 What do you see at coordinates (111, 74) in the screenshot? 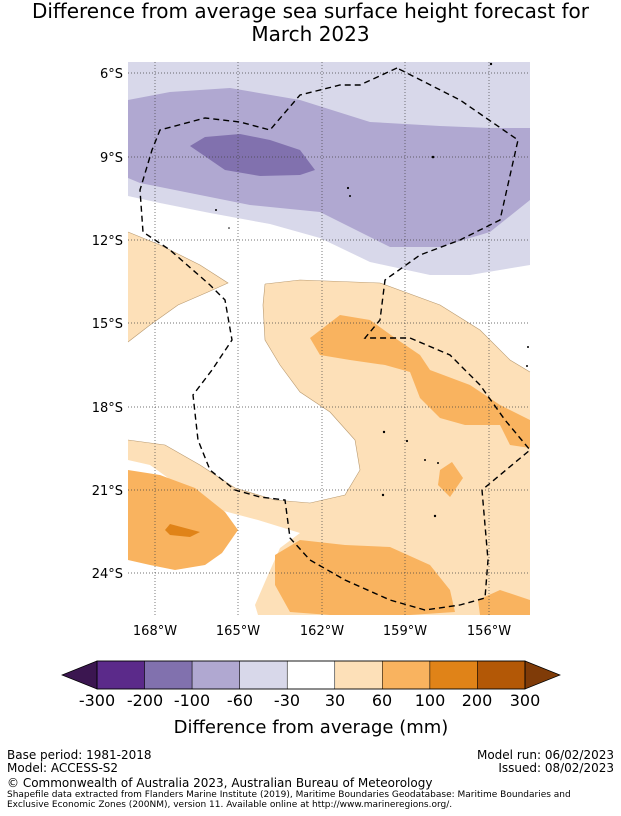
I see `lat-tick: 6°S` at bounding box center [111, 74].